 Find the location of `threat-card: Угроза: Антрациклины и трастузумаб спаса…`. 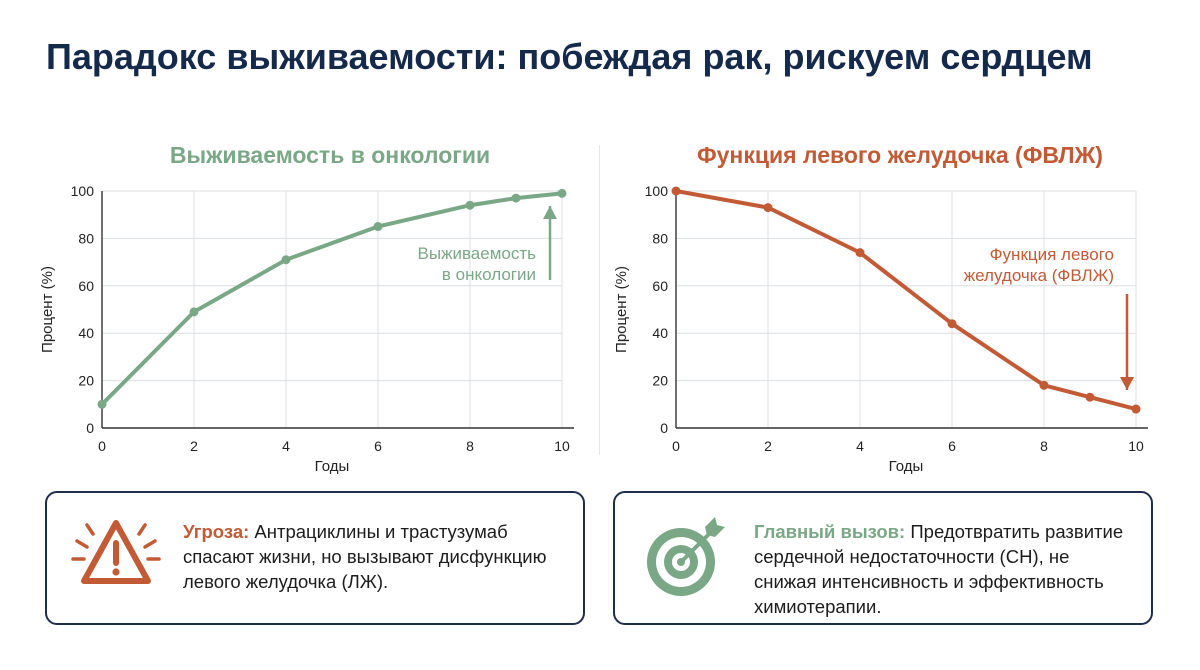

threat-card: Угроза: Антрациклины и трастузумаб спаса… is located at coordinates (315, 558).